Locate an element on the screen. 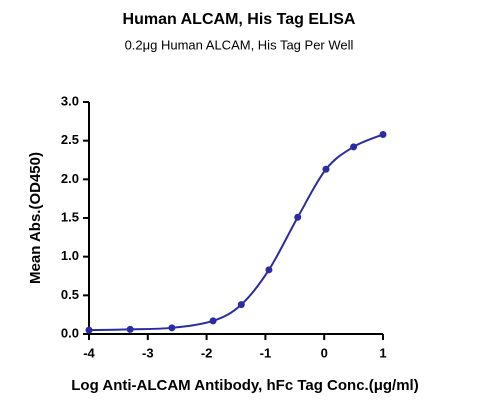 The height and width of the screenshot is (408, 478). y-tick-label: 1.5 is located at coordinates (70, 216).